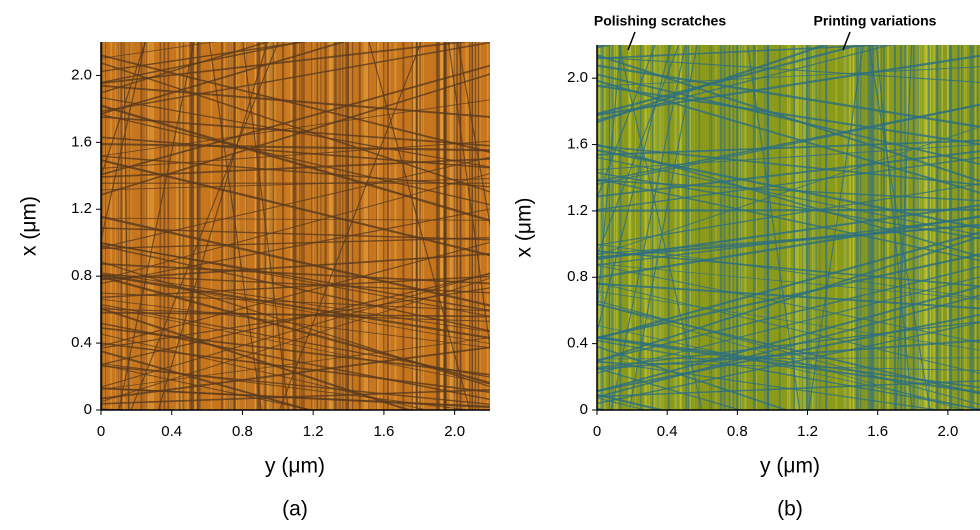 The image size is (980, 530). Describe the element at coordinates (29, 226) in the screenshot. I see `y-axis-label: x (μm)` at that location.